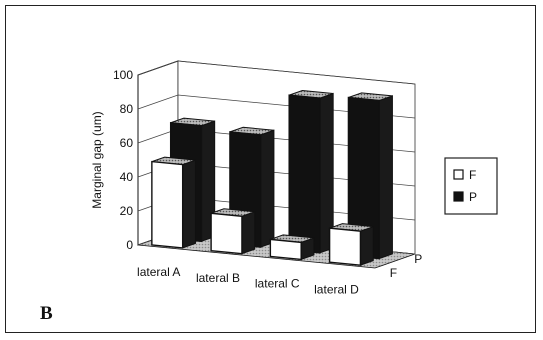 Image resolution: width=543 pixels, height=340 pixels. Describe the element at coordinates (277, 284) in the screenshot. I see `x-tick-label: lateral C` at that location.